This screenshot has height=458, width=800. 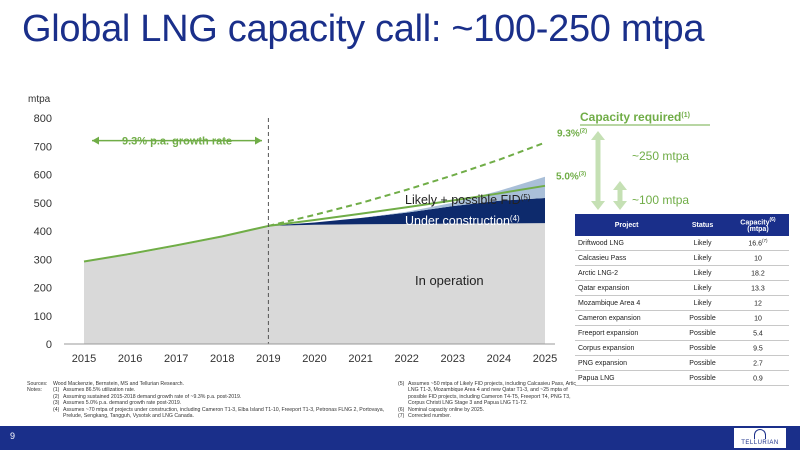 What do you see at coordinates (56, 396) in the screenshot?
I see `note-number: (2)` at bounding box center [56, 396].